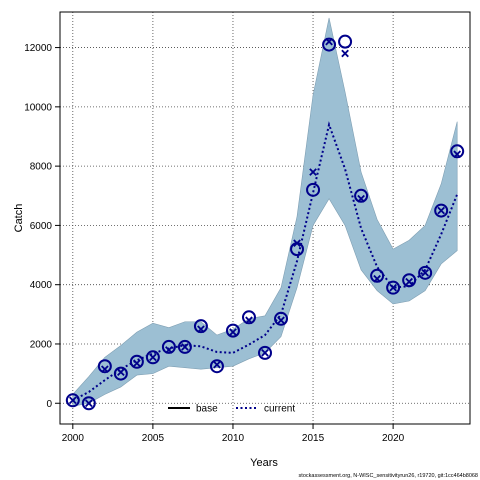  What do you see at coordinates (345, 53) in the screenshot?
I see `predicted-point-2017` at bounding box center [345, 53].